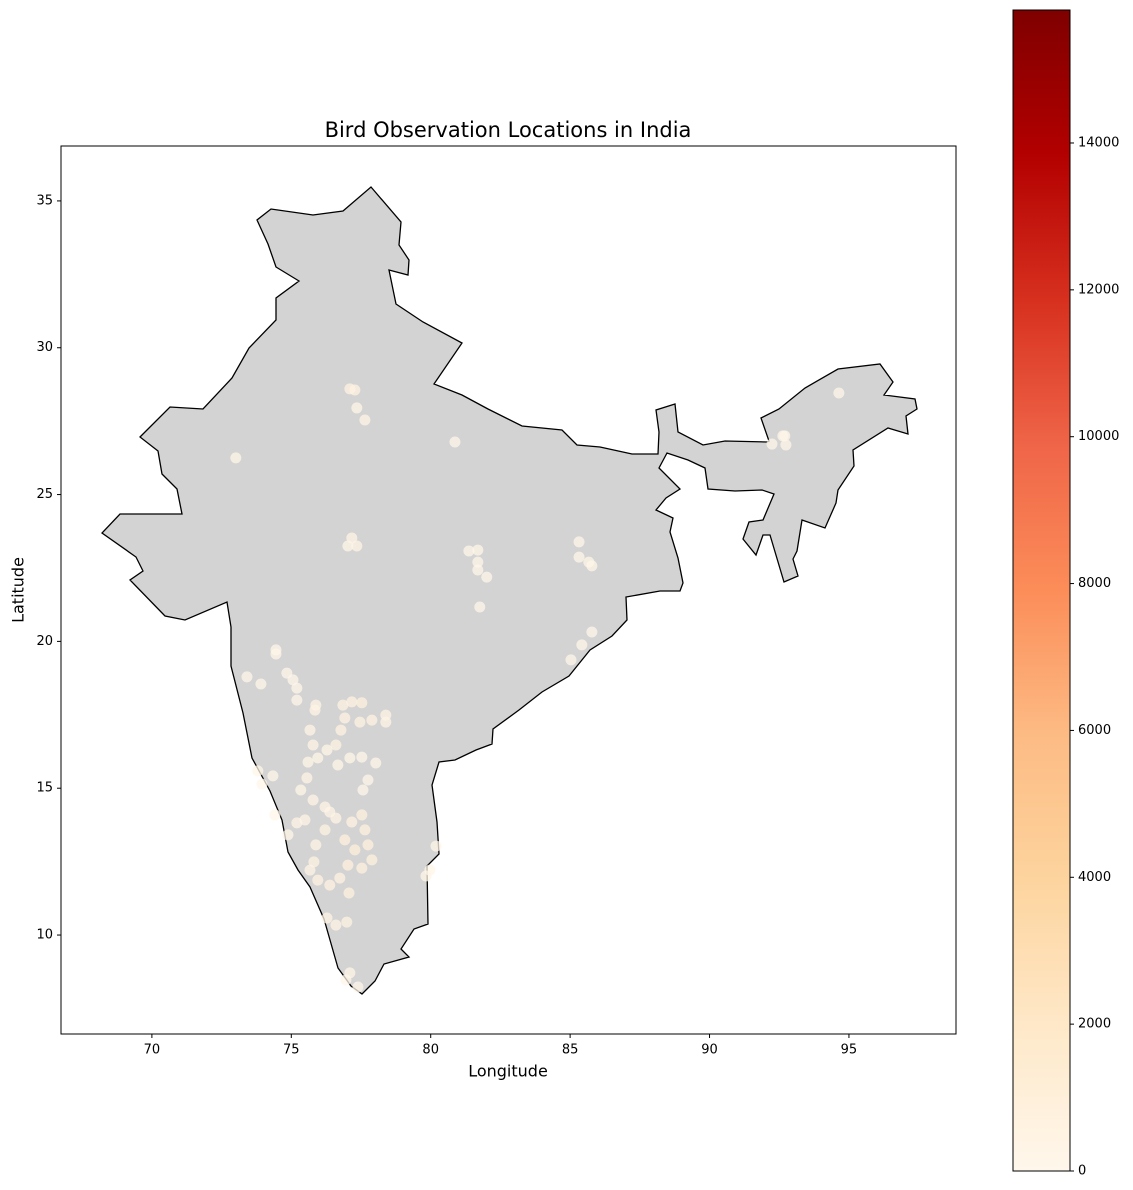 This screenshot has height=1190, width=1133. Describe the element at coordinates (430, 1050) in the screenshot. I see `x-tick-label: 80` at that location.